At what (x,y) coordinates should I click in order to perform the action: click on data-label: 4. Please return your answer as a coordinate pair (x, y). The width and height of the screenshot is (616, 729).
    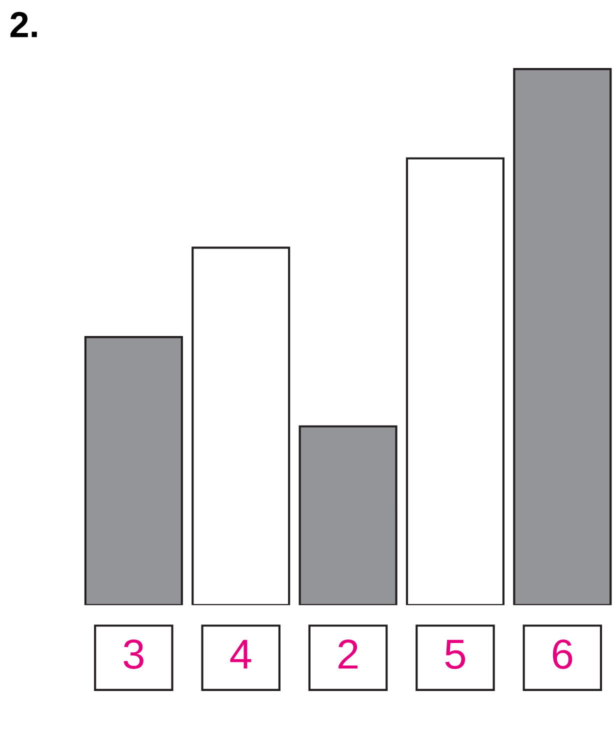
    Looking at the image, I should click on (241, 654).